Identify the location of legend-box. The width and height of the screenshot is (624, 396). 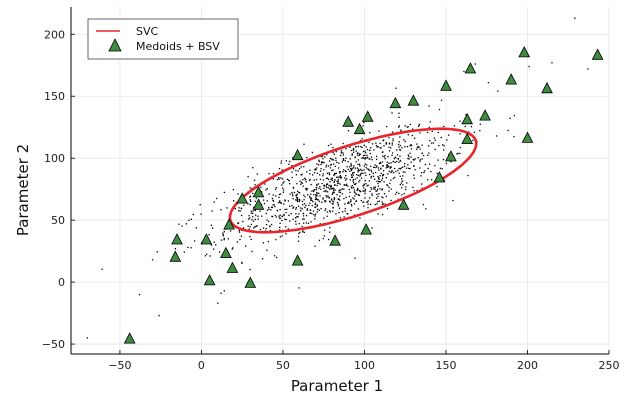
(163, 39).